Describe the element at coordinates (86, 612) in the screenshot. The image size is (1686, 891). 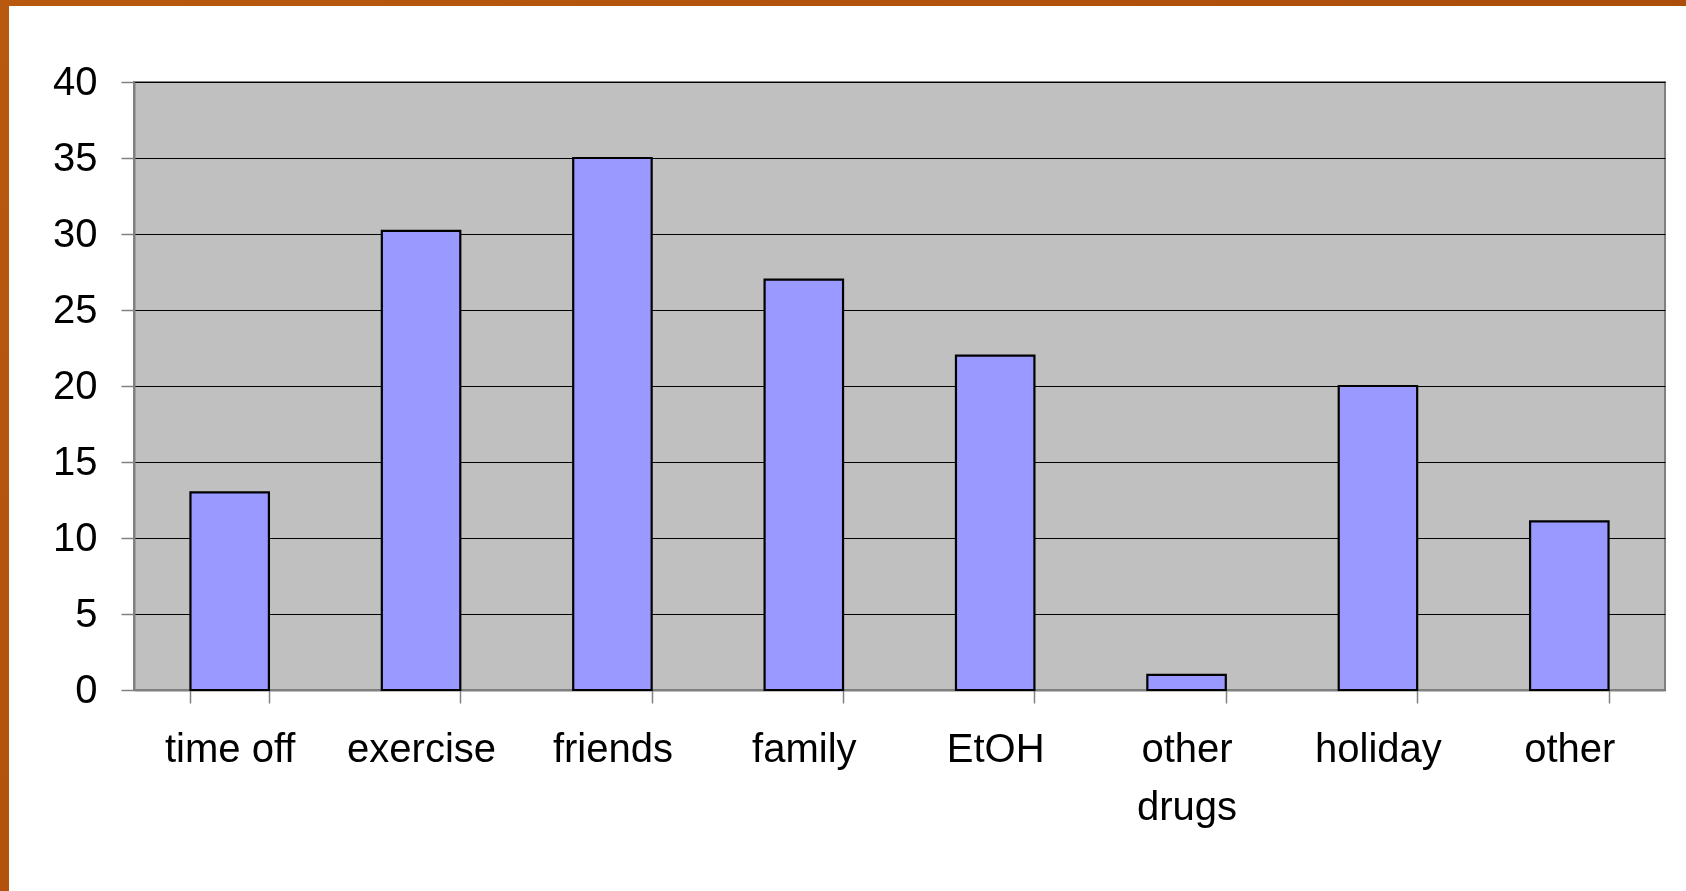
I see `y-tick-label: 5` at that location.